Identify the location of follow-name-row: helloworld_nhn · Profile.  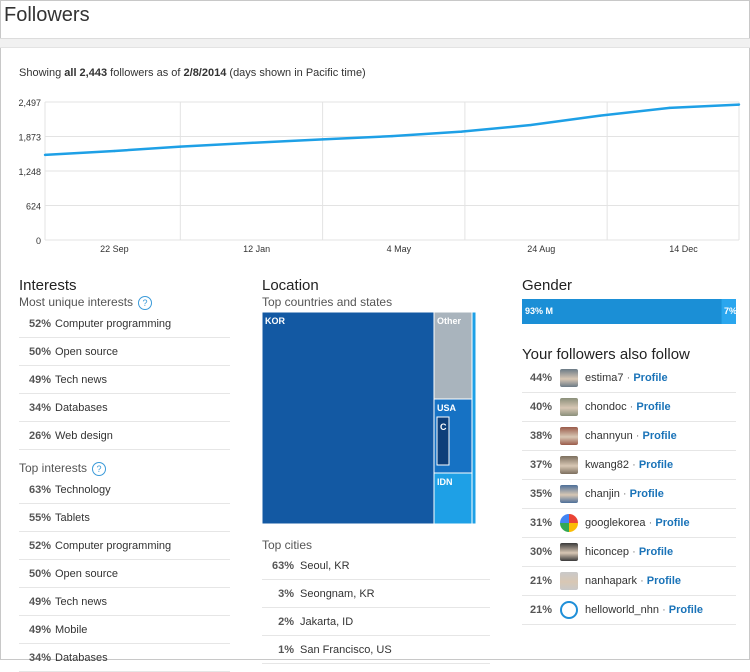
(644, 610).